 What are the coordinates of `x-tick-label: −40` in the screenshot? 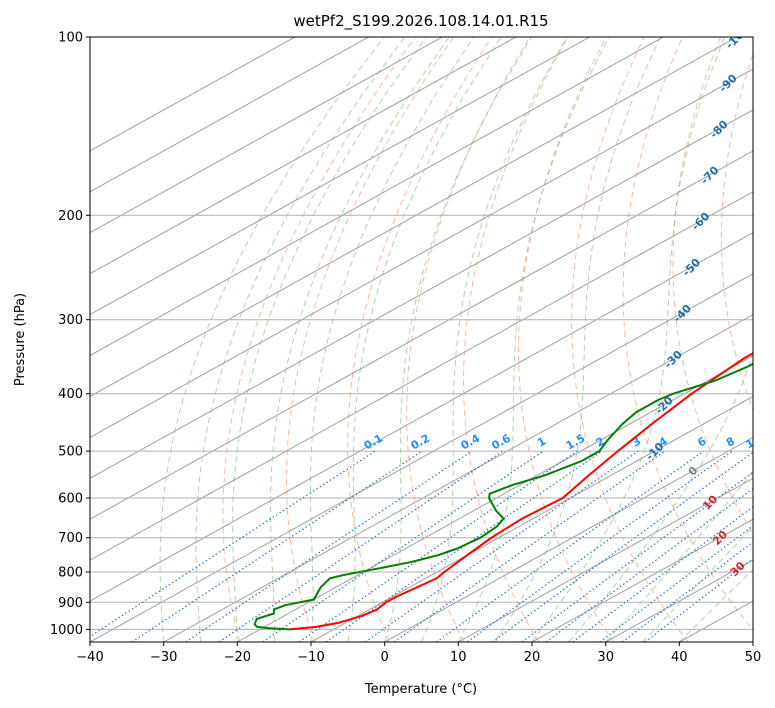 It's located at (89, 657).